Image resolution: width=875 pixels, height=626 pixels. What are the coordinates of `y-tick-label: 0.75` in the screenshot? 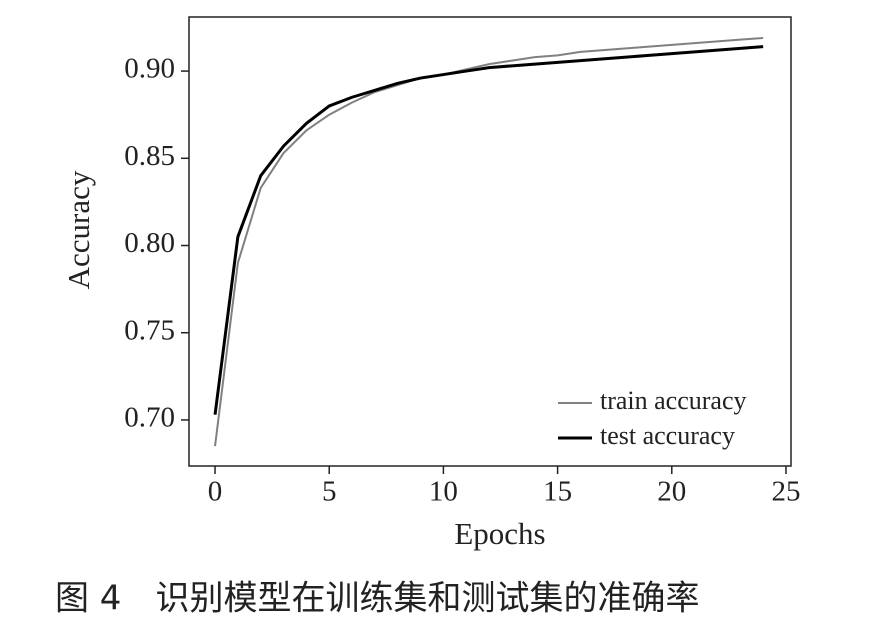 It's located at (149, 330).